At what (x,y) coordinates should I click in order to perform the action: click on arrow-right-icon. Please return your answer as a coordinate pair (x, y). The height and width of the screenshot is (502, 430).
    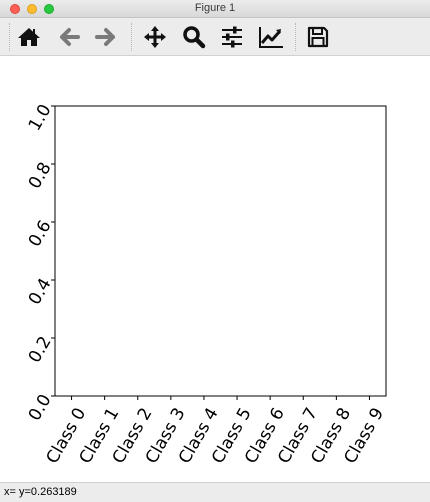
    Looking at the image, I should click on (105, 37).